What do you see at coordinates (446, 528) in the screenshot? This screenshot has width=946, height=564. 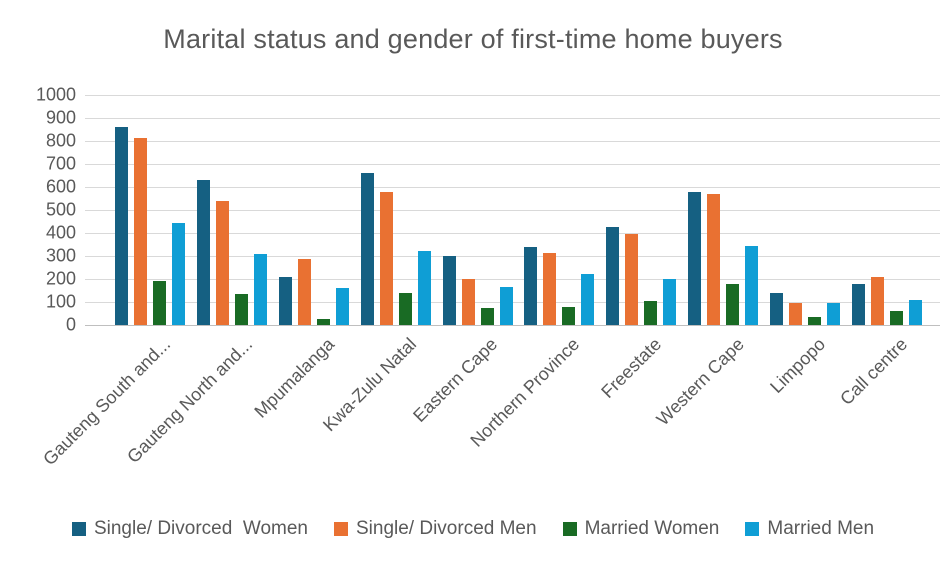 I see `legend-label: Single/ Divorced Men` at bounding box center [446, 528].